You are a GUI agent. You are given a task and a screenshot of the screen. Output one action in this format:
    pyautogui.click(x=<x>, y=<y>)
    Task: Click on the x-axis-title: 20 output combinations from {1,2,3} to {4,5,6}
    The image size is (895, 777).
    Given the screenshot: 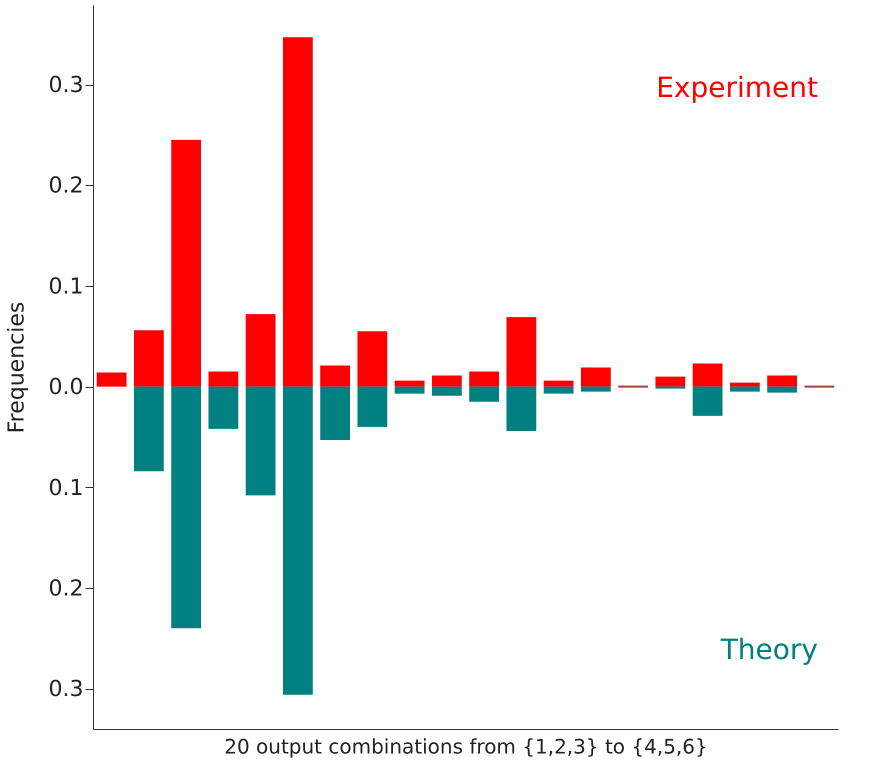 What is the action you would take?
    pyautogui.click(x=466, y=746)
    